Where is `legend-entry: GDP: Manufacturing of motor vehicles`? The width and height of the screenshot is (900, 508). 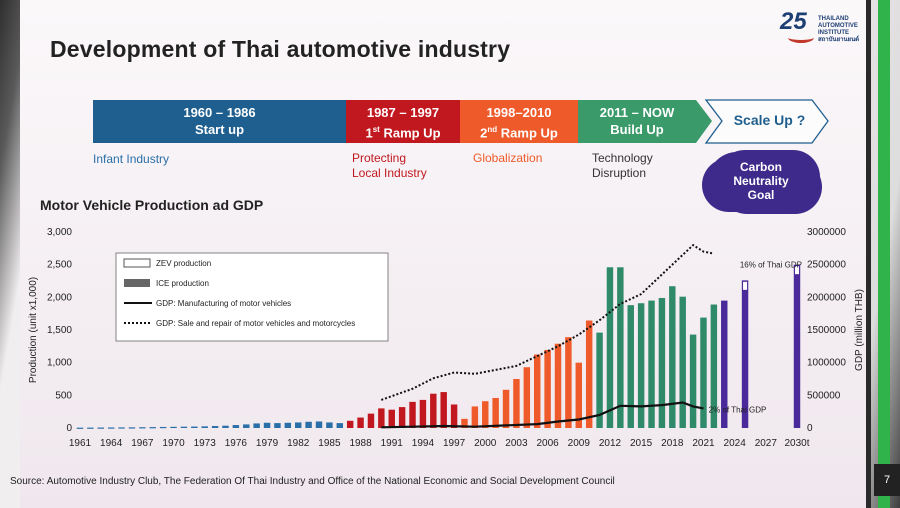
legend-entry: GDP: Manufacturing of motor vehicles is located at coordinates (223, 303).